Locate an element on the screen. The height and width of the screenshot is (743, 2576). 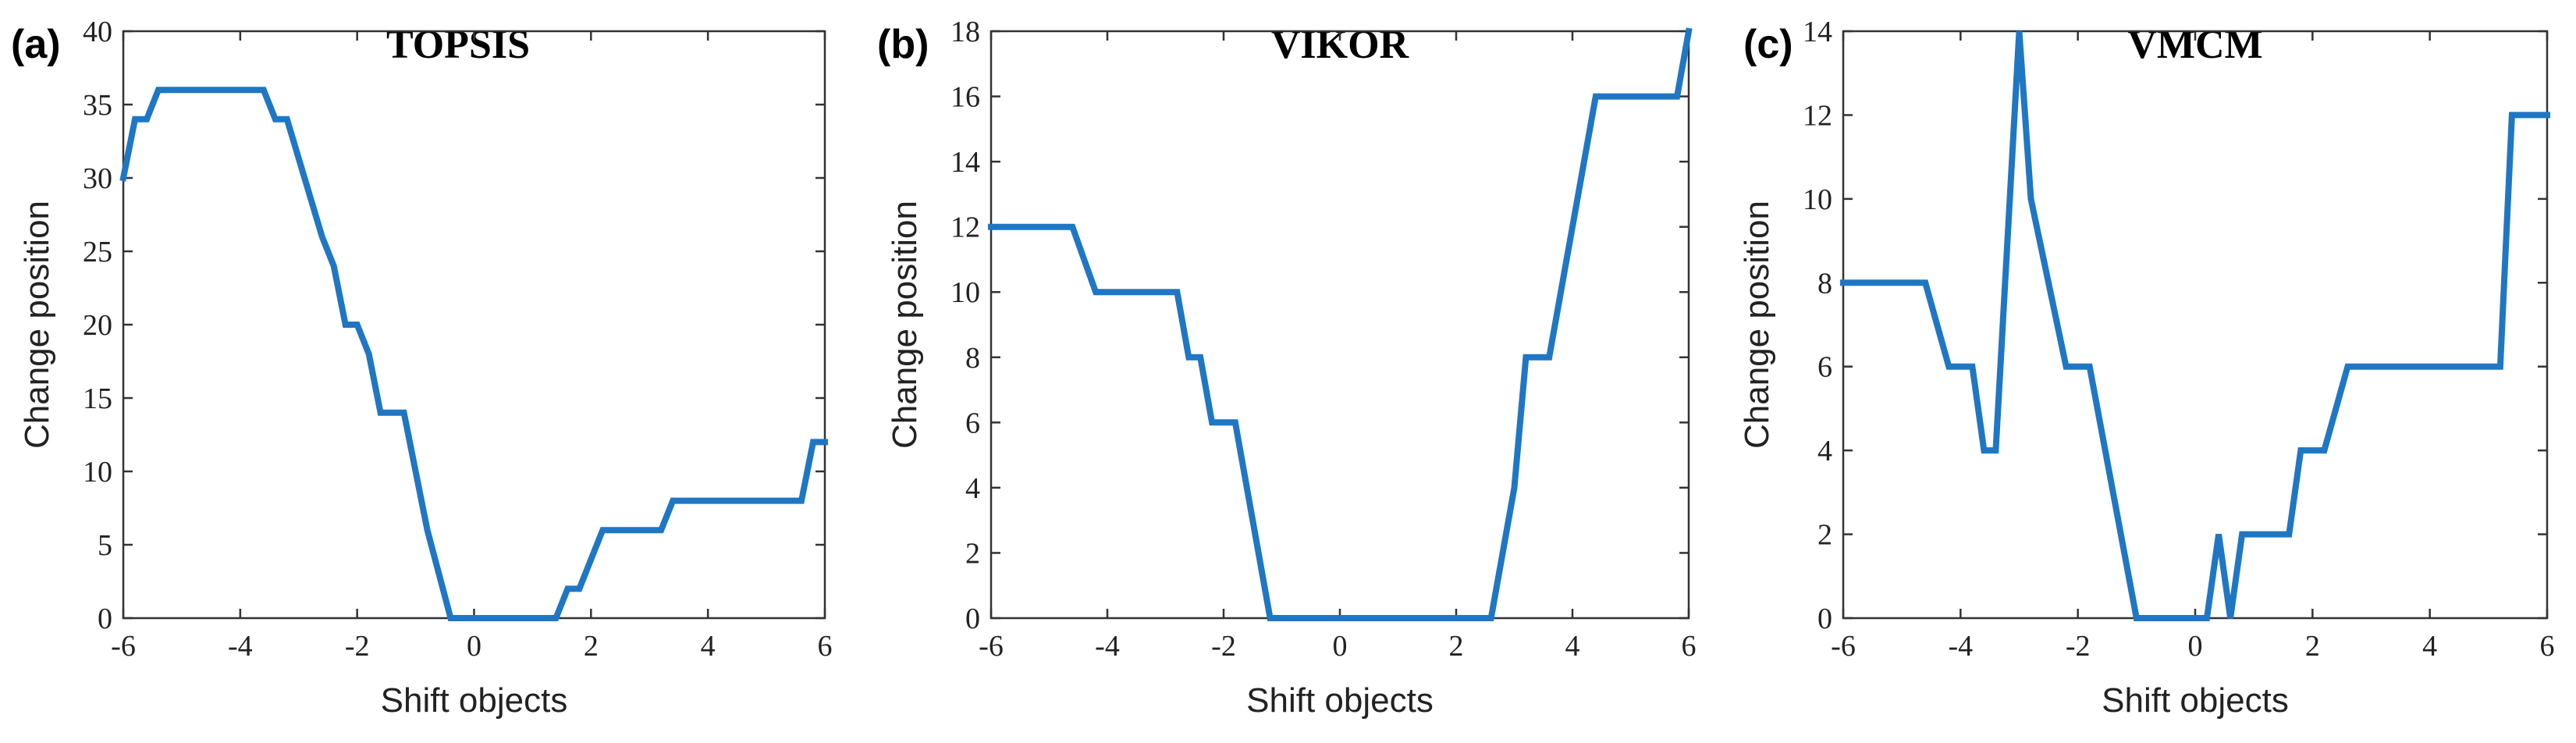
y-tick-label: 30 is located at coordinates (97, 178).